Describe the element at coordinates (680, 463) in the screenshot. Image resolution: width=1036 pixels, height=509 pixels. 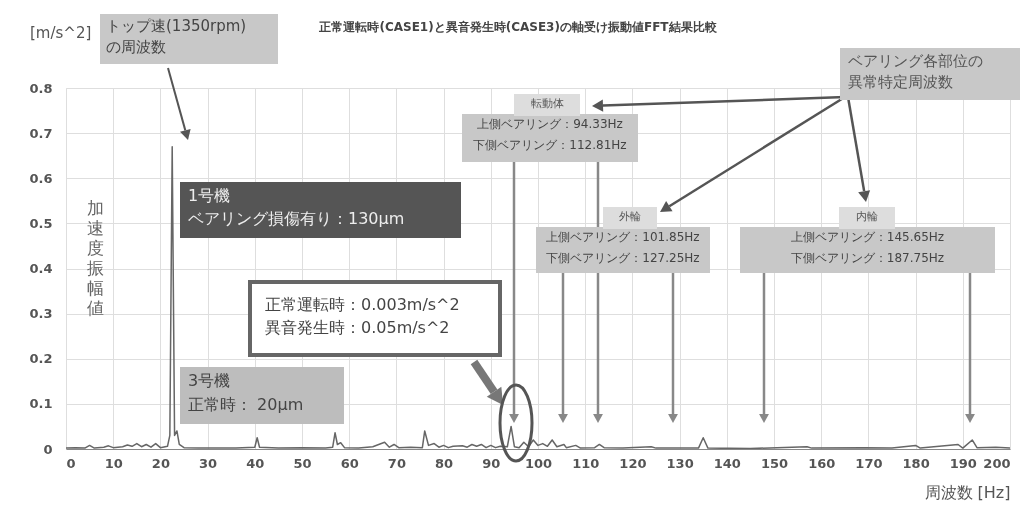
I see `x-tick-label: 130` at that location.